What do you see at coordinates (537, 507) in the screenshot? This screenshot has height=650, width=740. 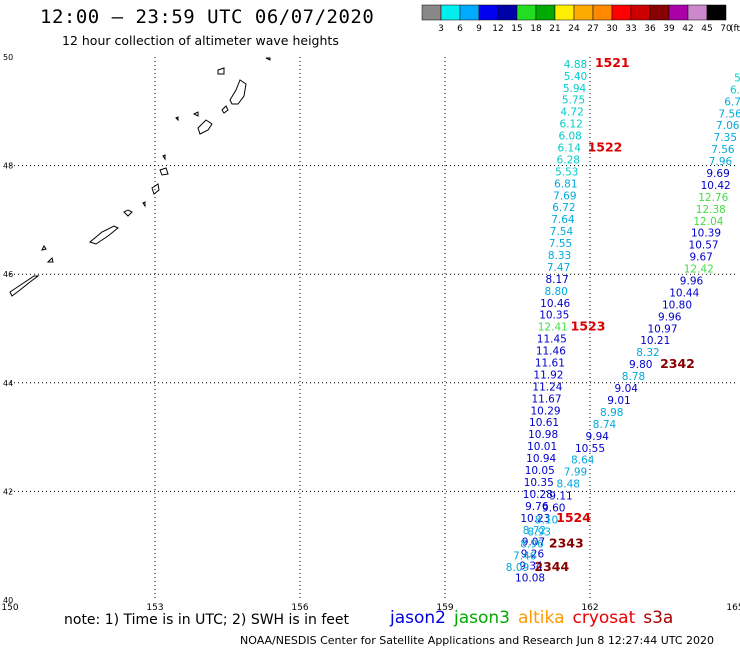 I see `wave-height-value: 9.76` at bounding box center [537, 507].